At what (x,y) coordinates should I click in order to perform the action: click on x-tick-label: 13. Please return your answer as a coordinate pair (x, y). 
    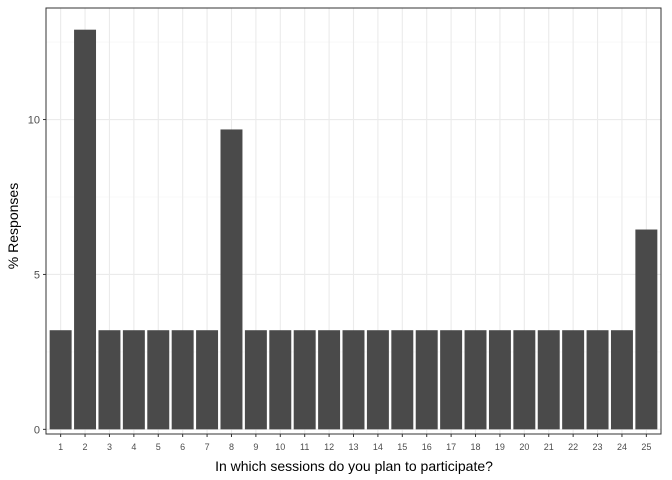
    Looking at the image, I should click on (353, 447).